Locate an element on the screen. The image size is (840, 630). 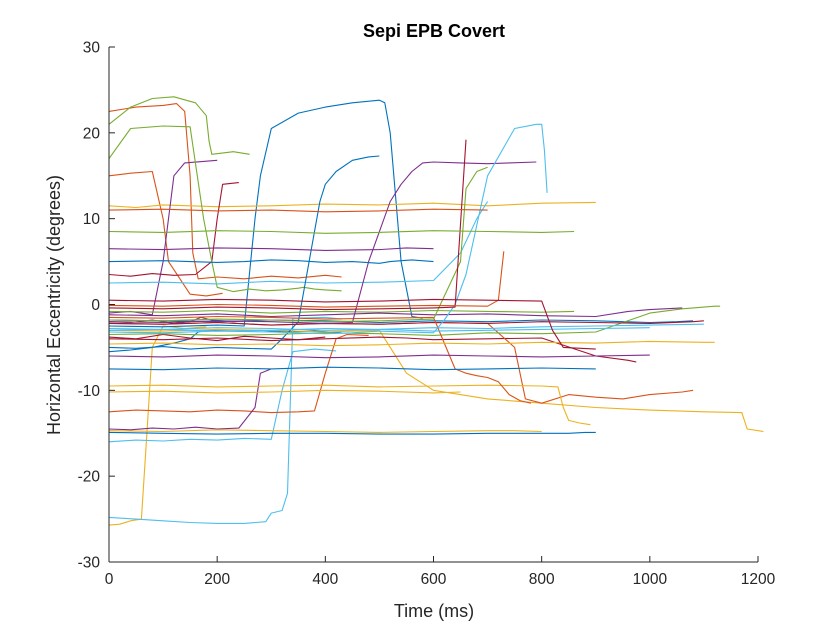
y-tick-label: -30 is located at coordinates (89, 563).